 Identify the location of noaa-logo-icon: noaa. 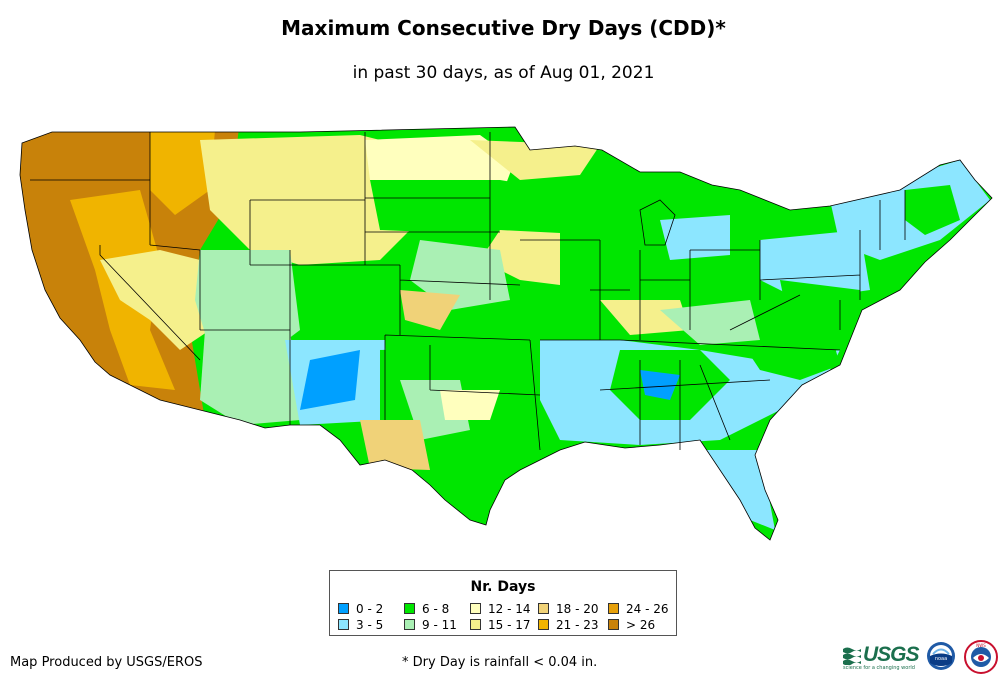
(941, 656).